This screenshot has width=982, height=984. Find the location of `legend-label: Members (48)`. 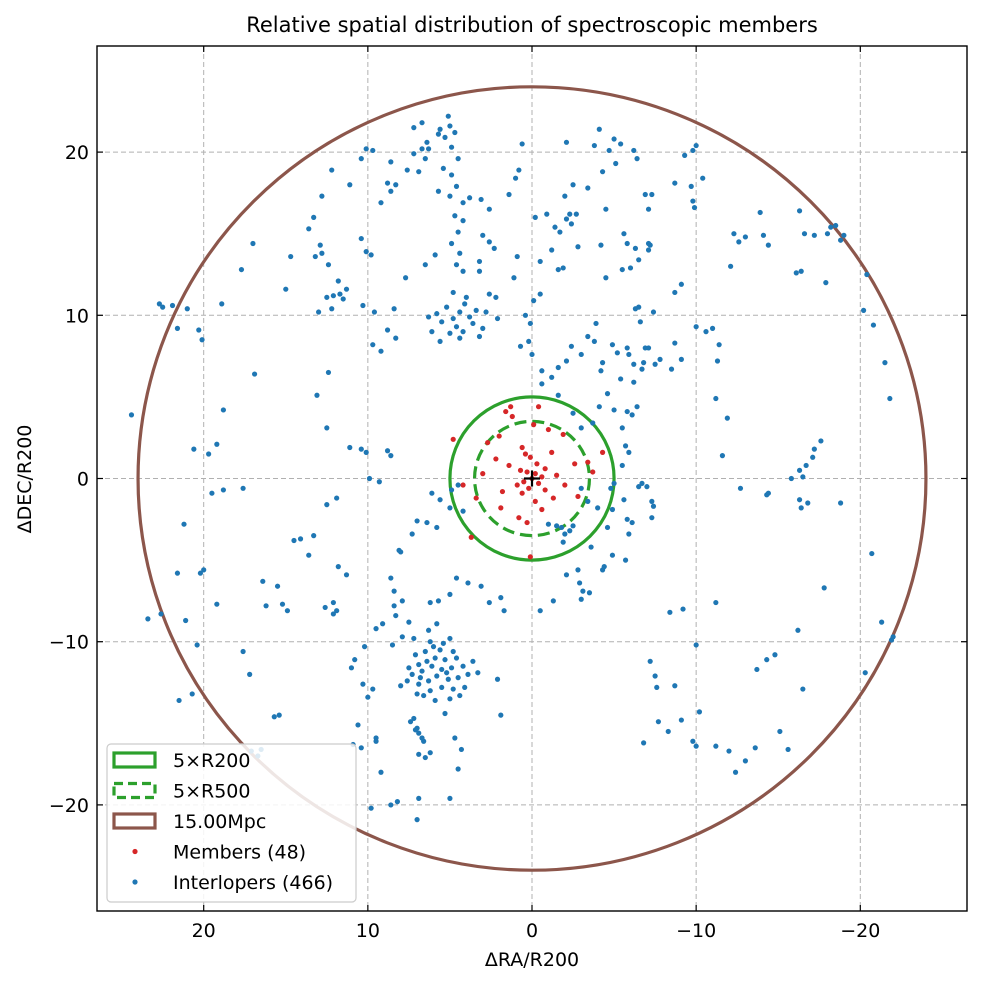

legend-label: Members (48) is located at coordinates (239, 853).